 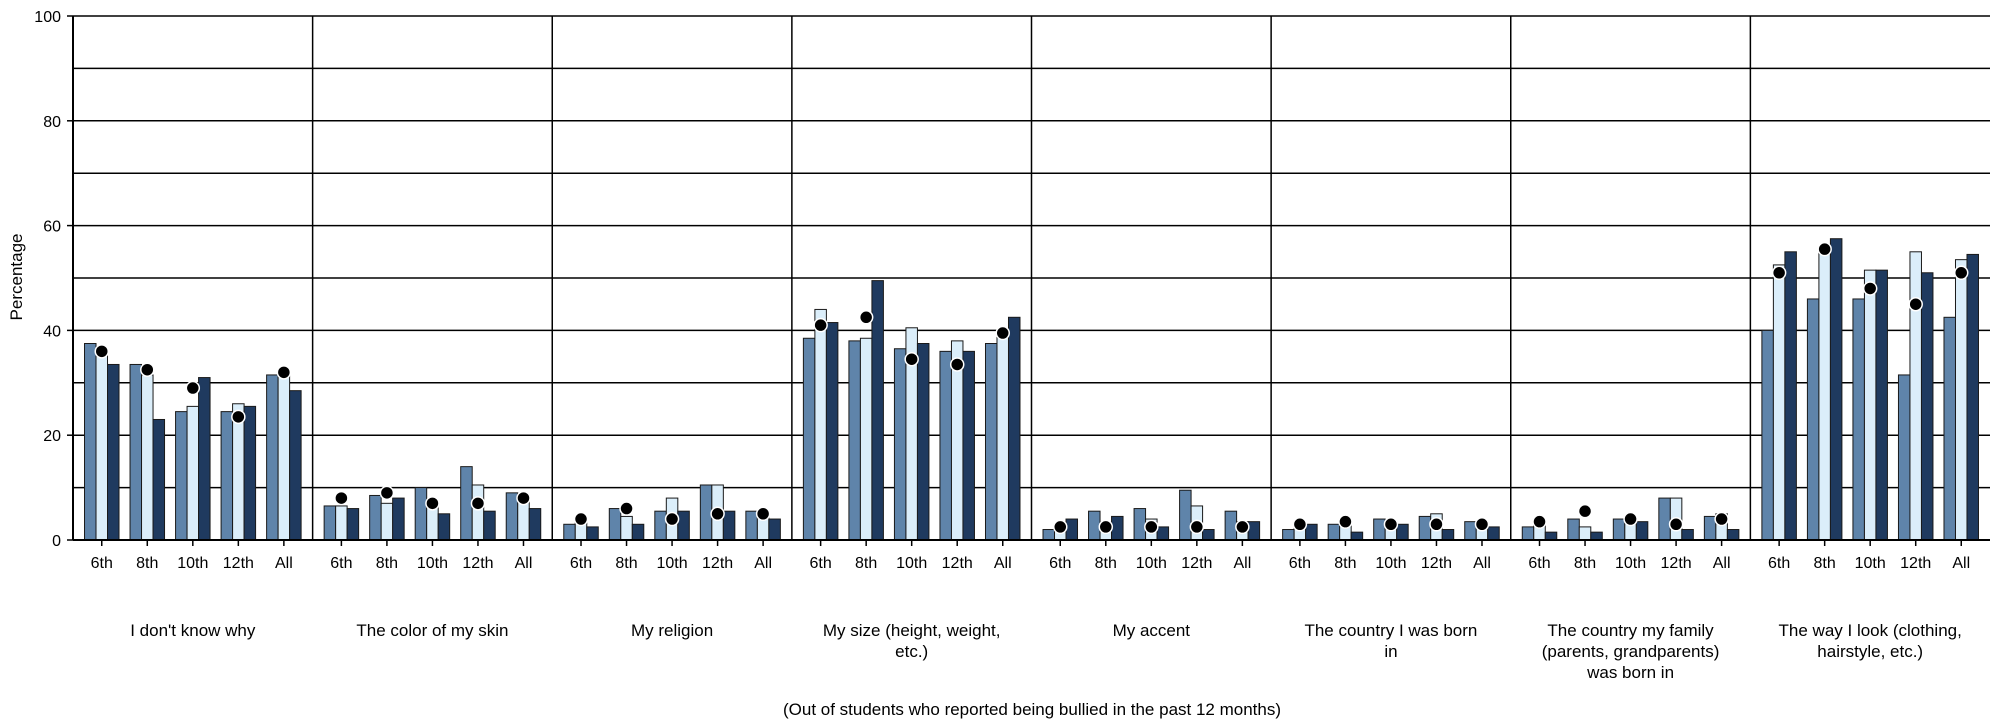 What do you see at coordinates (1870, 651) in the screenshot?
I see `group-label-line: hairstyle, etc.)` at bounding box center [1870, 651].